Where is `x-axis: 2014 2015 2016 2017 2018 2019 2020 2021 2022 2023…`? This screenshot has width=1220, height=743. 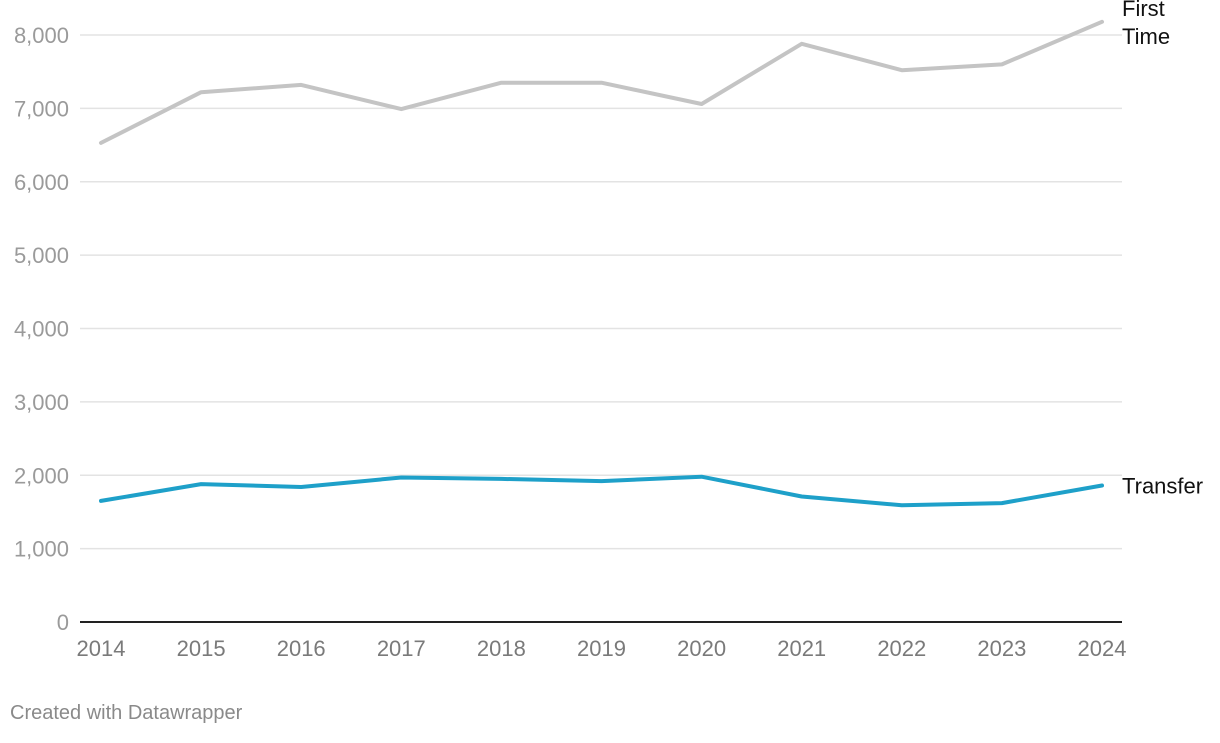 x-axis: 2014 2015 2016 2017 2018 2019 2020 2021 2022 2023… is located at coordinates (602, 641).